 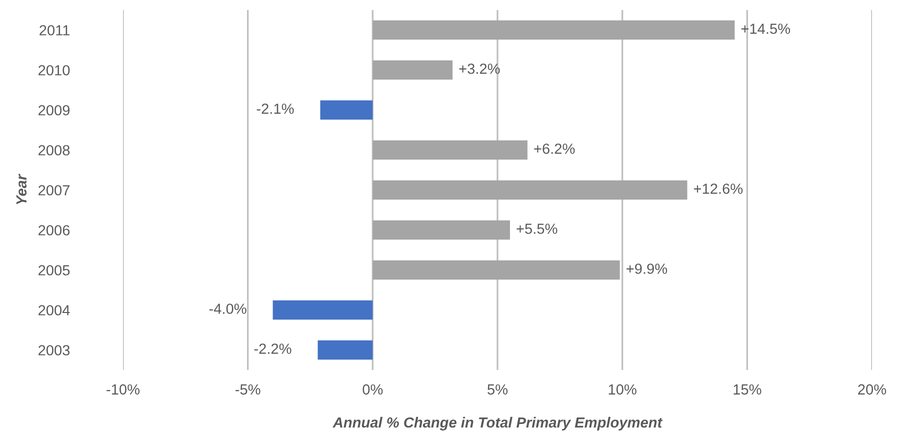 I want to click on data-label: +9.9%, so click(x=647, y=269).